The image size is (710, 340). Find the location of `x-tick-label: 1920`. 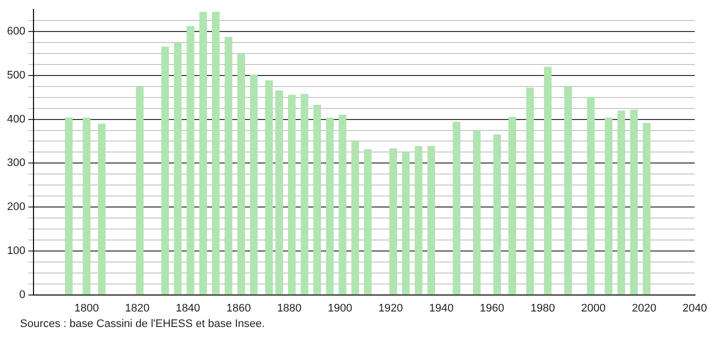

x-tick-label: 1920 is located at coordinates (390, 308).